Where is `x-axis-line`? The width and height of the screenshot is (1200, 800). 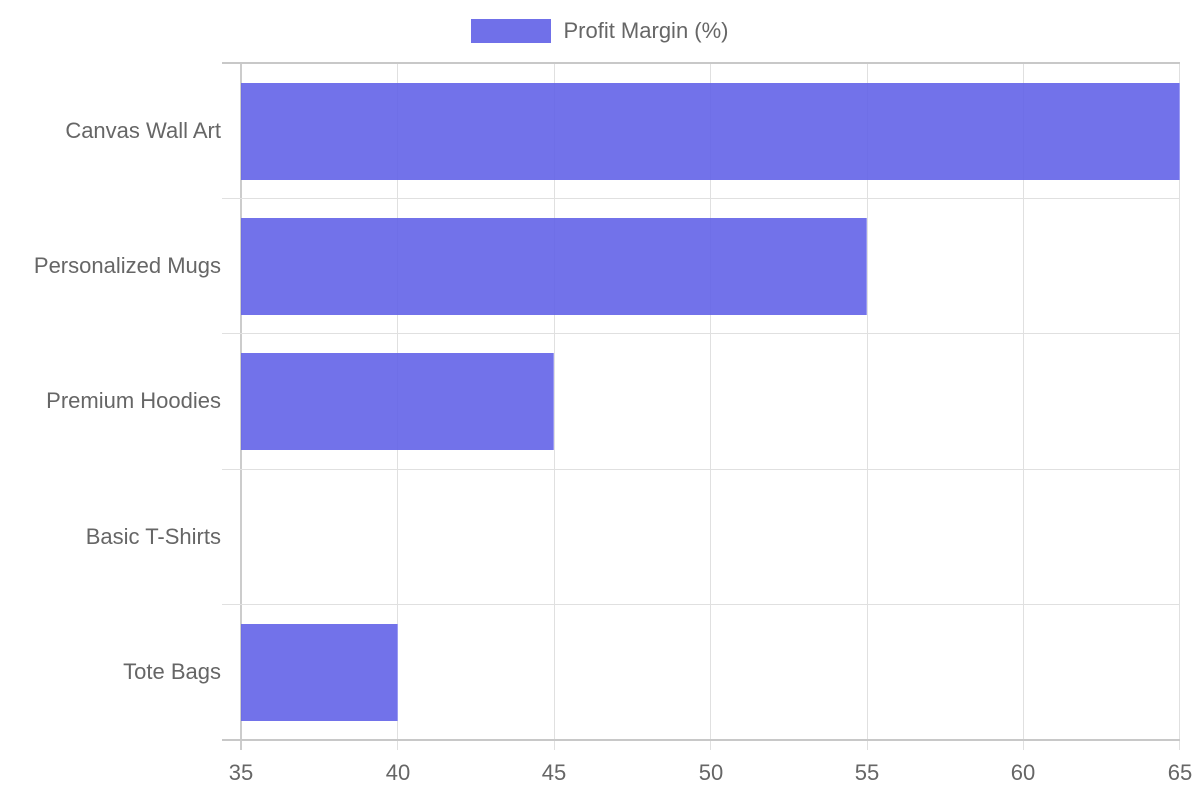 x-axis-line is located at coordinates (701, 740).